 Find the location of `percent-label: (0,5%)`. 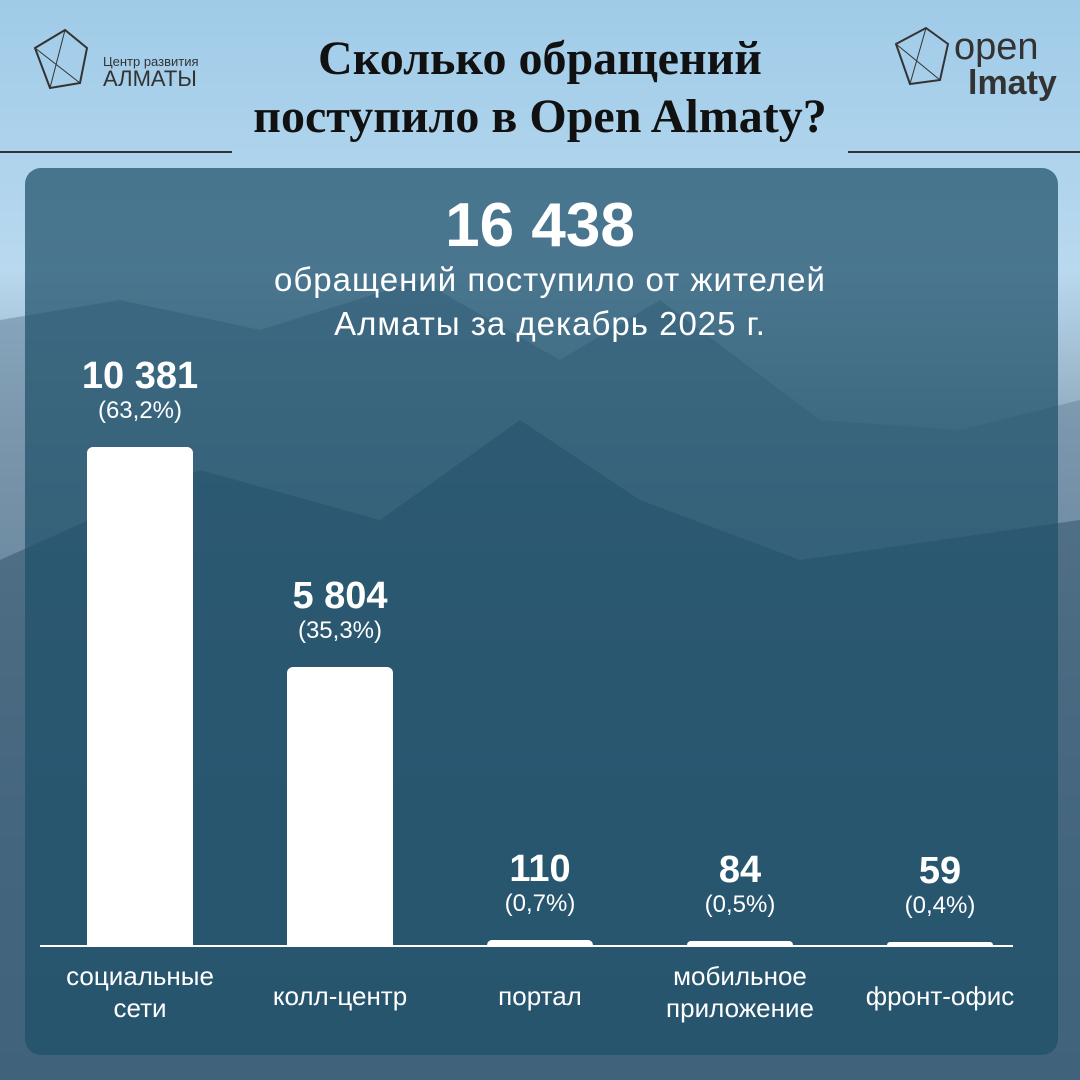

percent-label: (0,5%) is located at coordinates (740, 904).